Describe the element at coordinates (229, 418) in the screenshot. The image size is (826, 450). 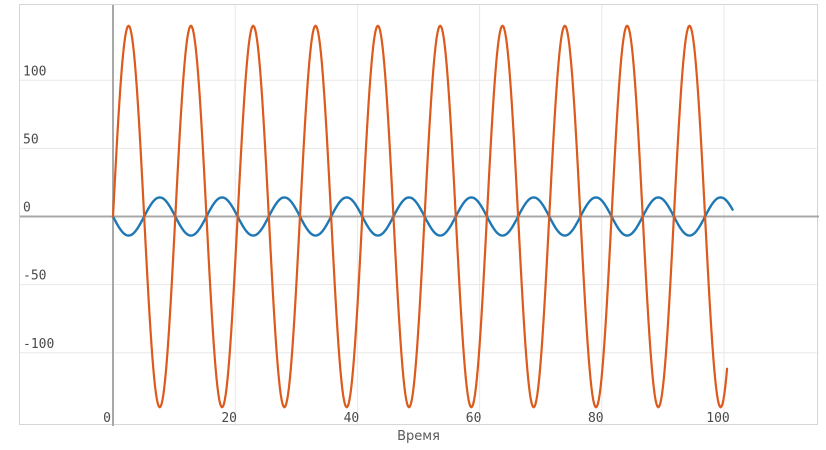
I see `x-tick-label: 20` at that location.